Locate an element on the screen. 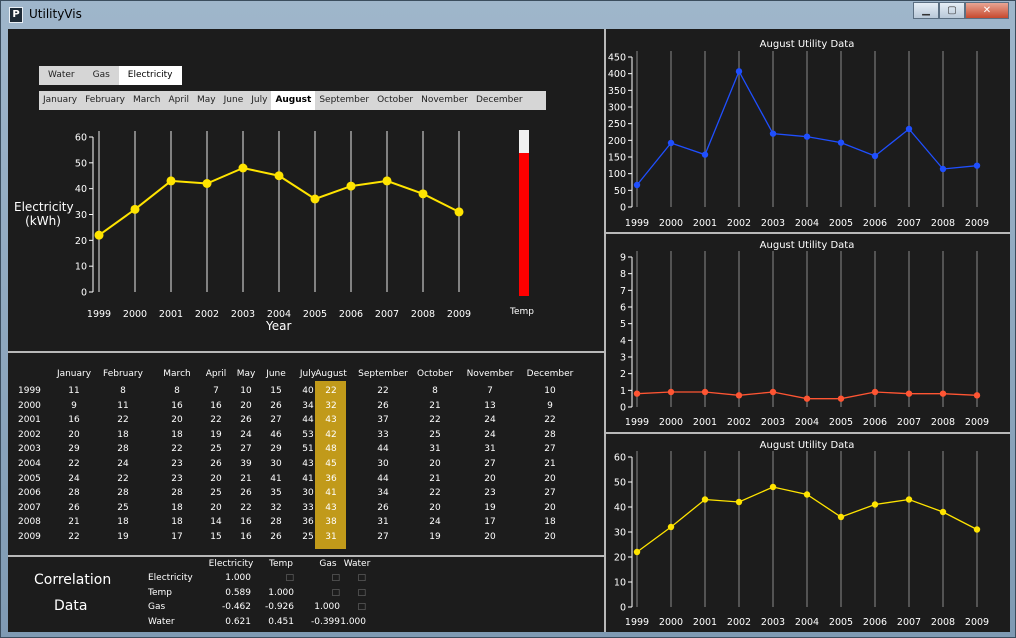 This screenshot has width=1016, height=638. table-cell: 9 is located at coordinates (74, 405).